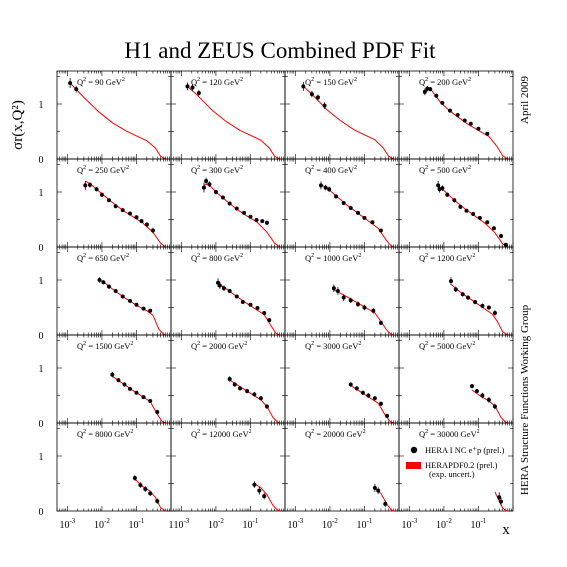  What do you see at coordinates (506, 530) in the screenshot?
I see `x-axis-label: x` at bounding box center [506, 530].